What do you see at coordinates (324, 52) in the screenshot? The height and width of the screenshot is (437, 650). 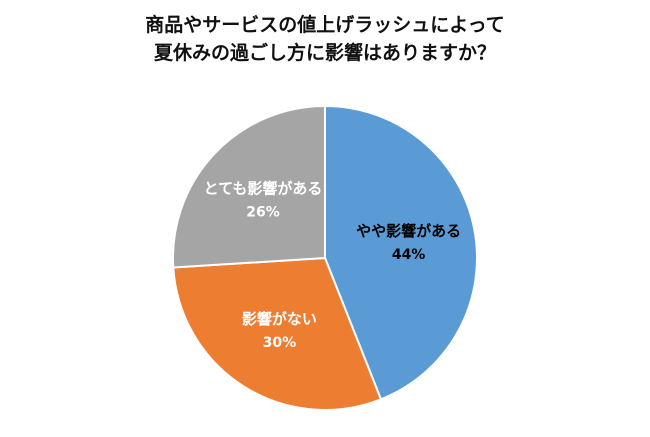 I see `chart-title-line2: 夏休みの過ごし方に影響はありますか？` at bounding box center [324, 52].